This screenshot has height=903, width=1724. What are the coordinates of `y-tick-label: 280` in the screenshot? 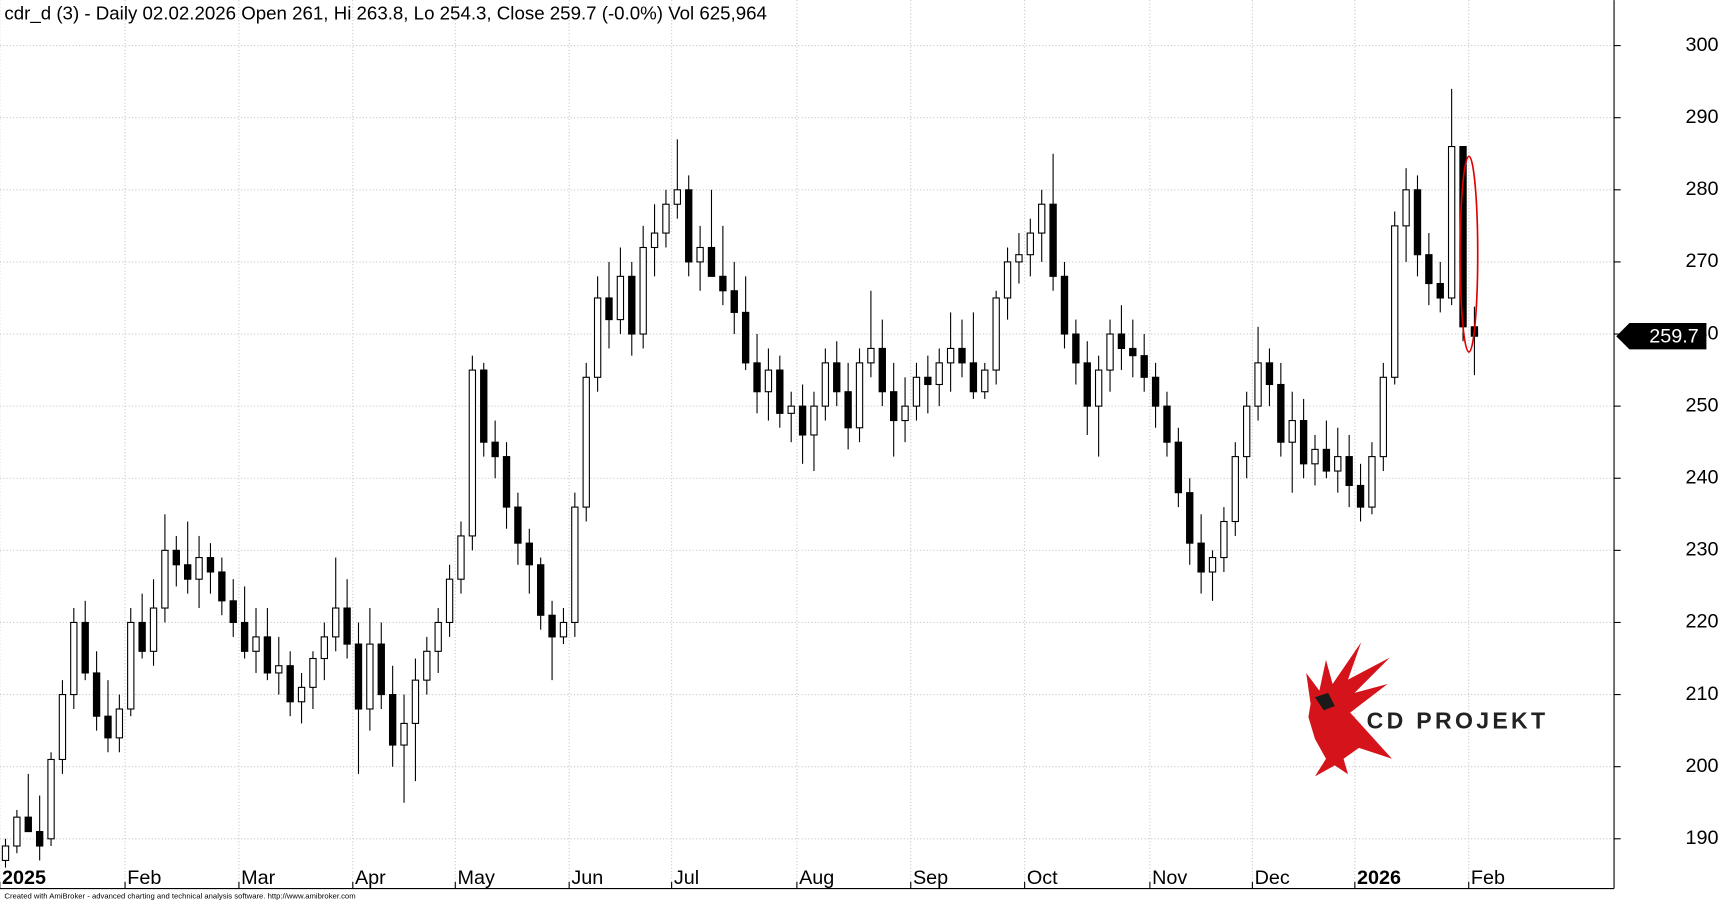 It's located at (1701, 189).